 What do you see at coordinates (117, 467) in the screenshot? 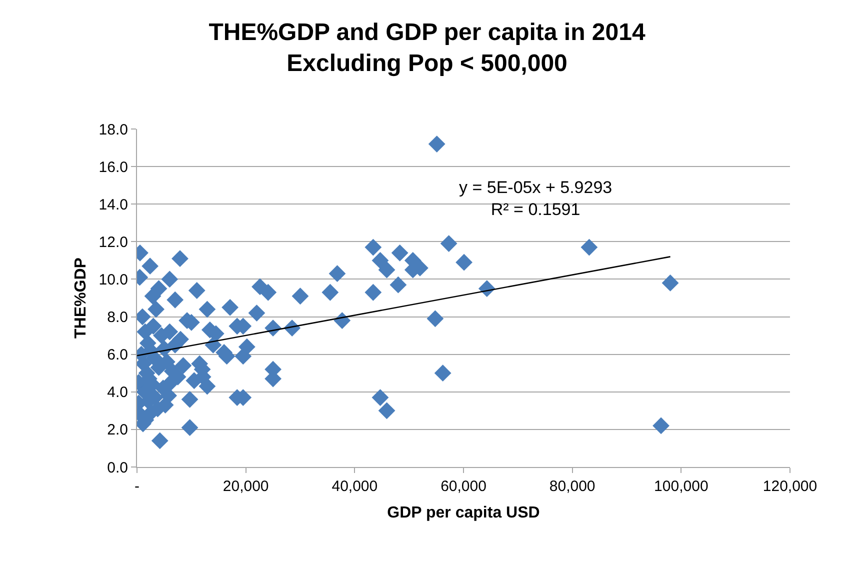
I see `y-tick-label: 0.0` at bounding box center [117, 467].